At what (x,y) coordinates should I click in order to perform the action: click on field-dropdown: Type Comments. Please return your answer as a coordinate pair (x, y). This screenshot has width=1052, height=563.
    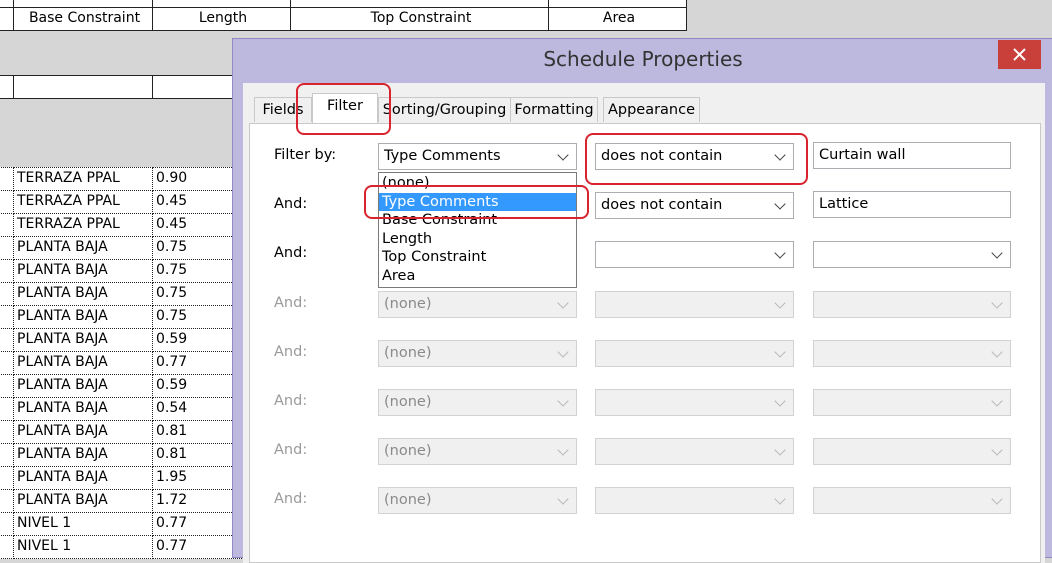
    Looking at the image, I should click on (477, 156).